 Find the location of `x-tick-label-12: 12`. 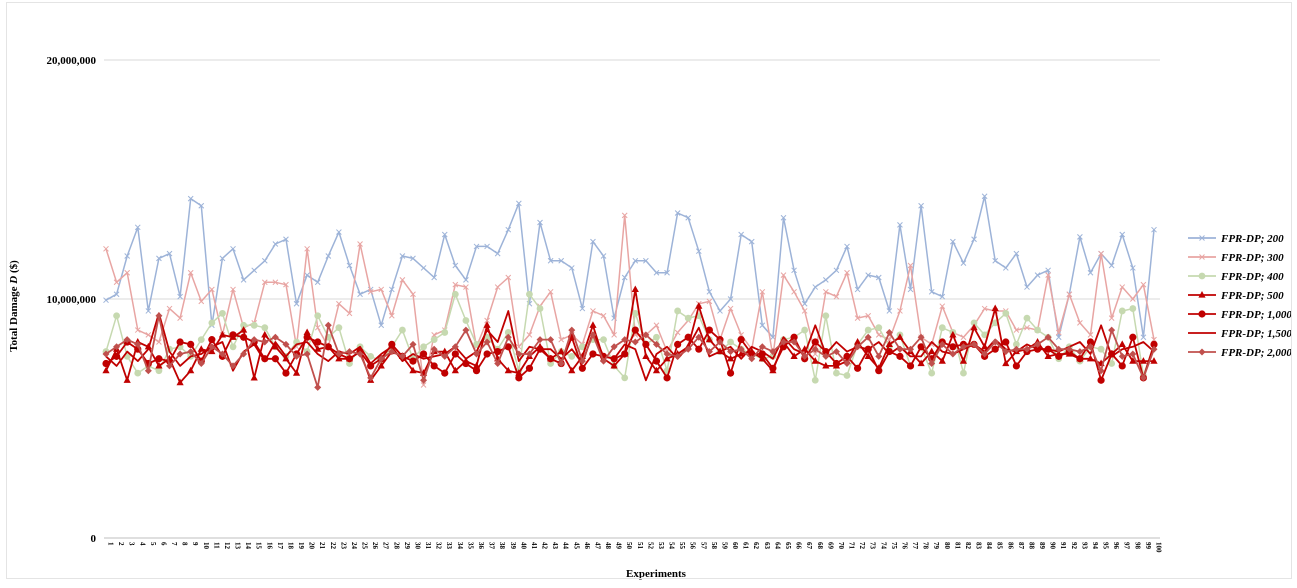

x-tick-label-12: 12 is located at coordinates (227, 546).